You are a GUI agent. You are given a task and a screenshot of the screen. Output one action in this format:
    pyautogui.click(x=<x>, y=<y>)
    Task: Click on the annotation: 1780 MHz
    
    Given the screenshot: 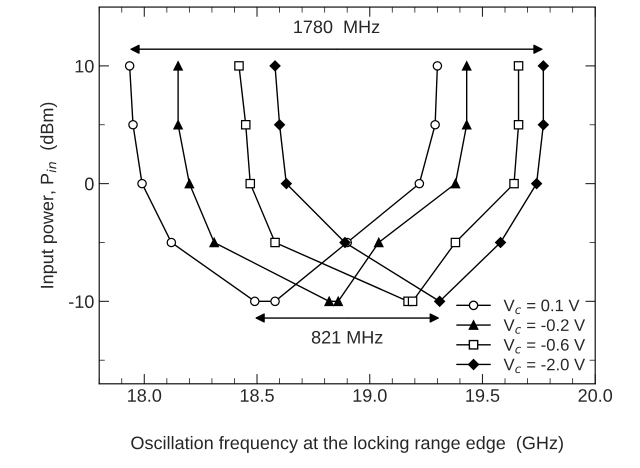 What is the action you would take?
    pyautogui.click(x=337, y=27)
    